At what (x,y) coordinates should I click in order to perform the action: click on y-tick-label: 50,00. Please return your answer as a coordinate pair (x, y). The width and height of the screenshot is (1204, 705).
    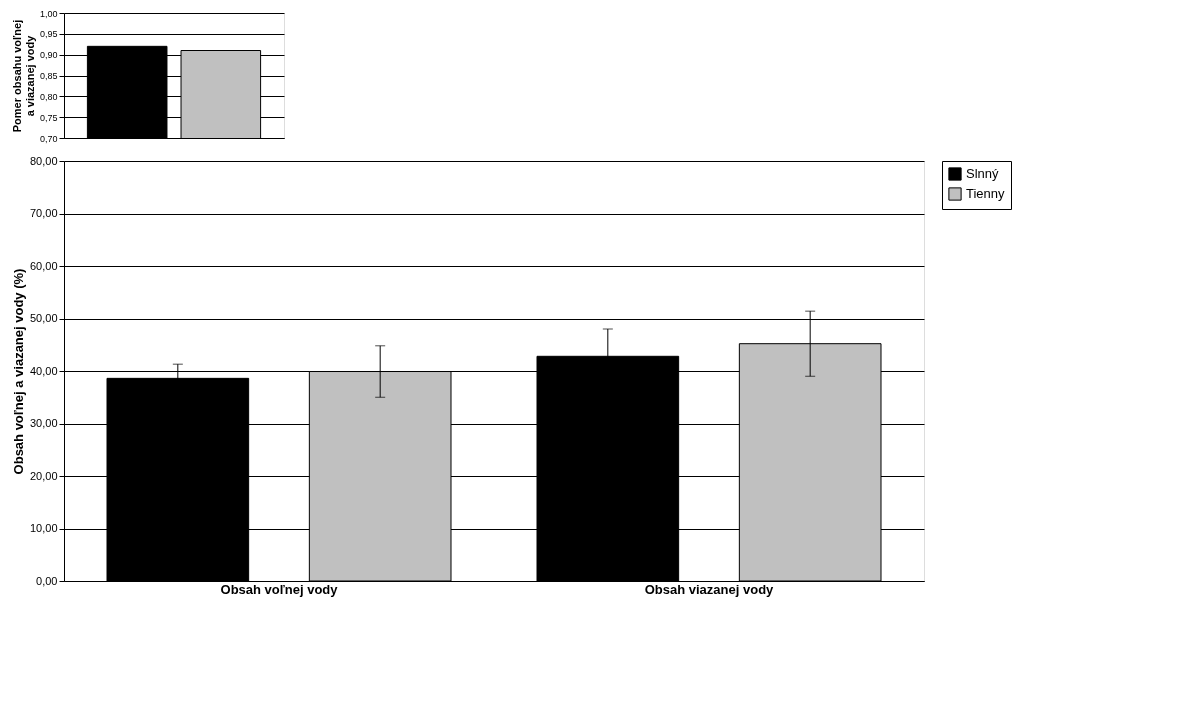
    Looking at the image, I should click on (43, 318).